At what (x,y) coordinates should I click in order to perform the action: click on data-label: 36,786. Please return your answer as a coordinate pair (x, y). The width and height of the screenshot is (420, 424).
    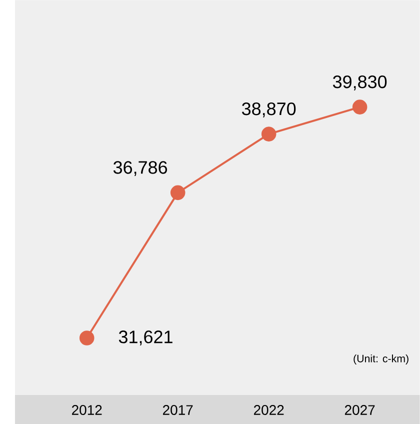
    Looking at the image, I should click on (141, 168).